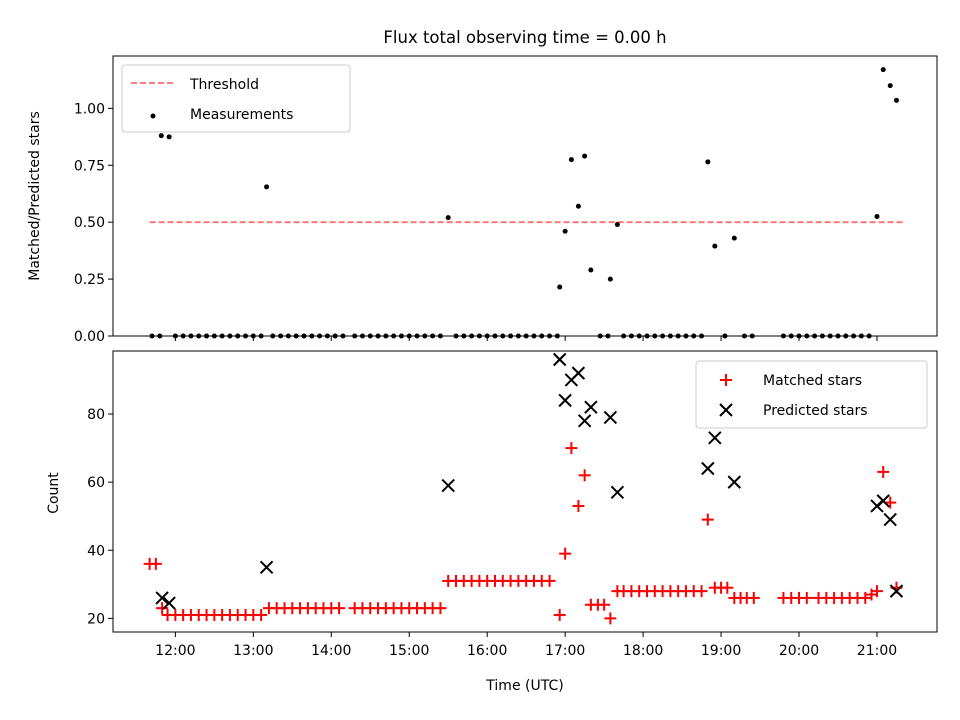  I want to click on top-y-axis-label: Matched/Predicted stars, so click(35, 196).